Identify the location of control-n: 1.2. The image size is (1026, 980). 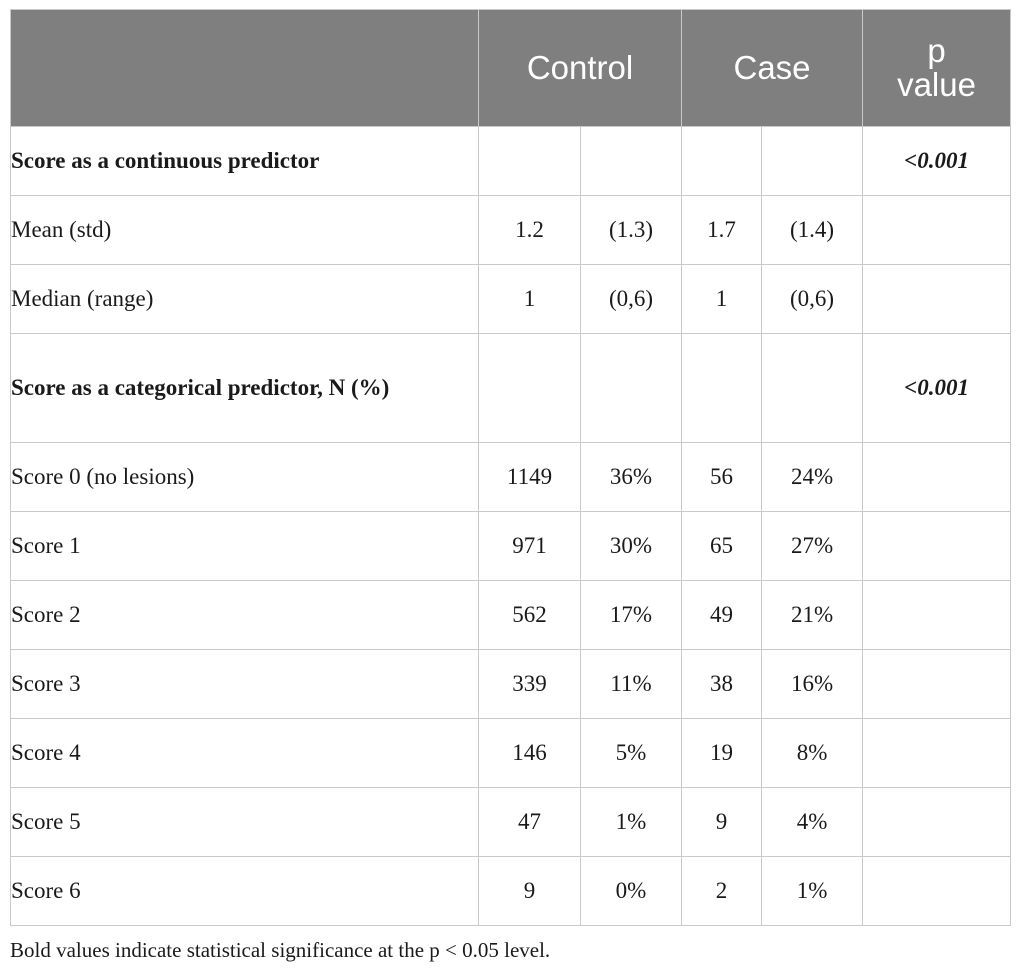
(529, 230).